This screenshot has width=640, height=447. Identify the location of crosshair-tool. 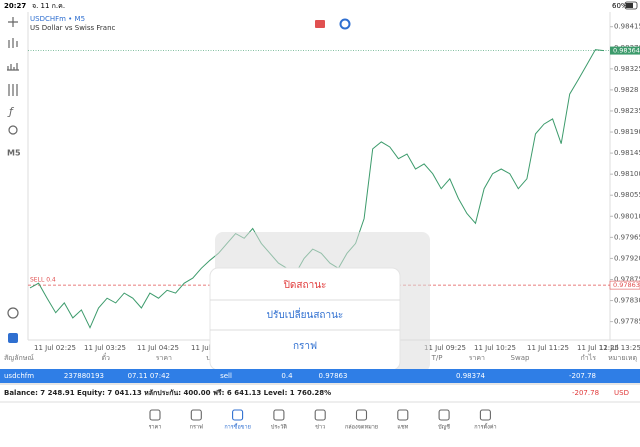
(13, 22).